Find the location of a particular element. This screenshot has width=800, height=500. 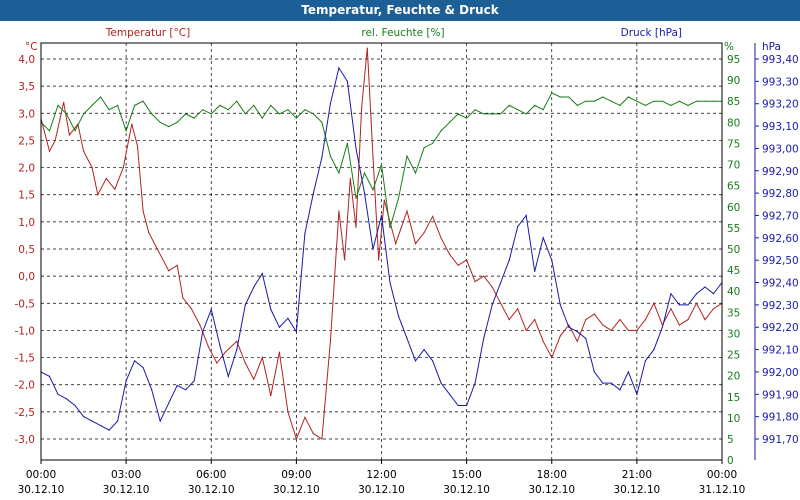

pressure-tick-label: 992,40 is located at coordinates (780, 284).